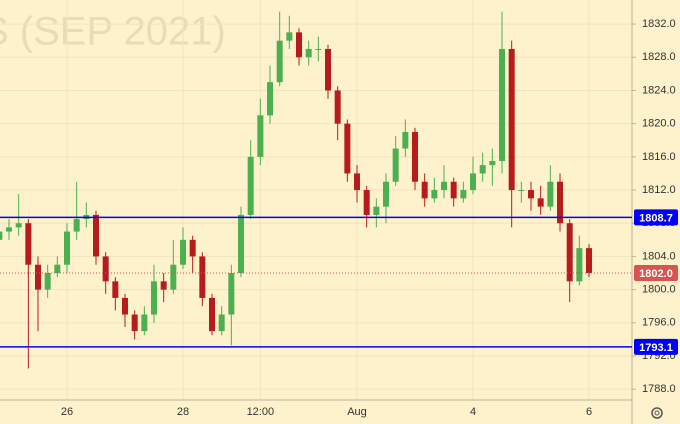 The width and height of the screenshot is (680, 424). Describe the element at coordinates (357, 412) in the screenshot. I see `x-tick-label: Aug` at that location.